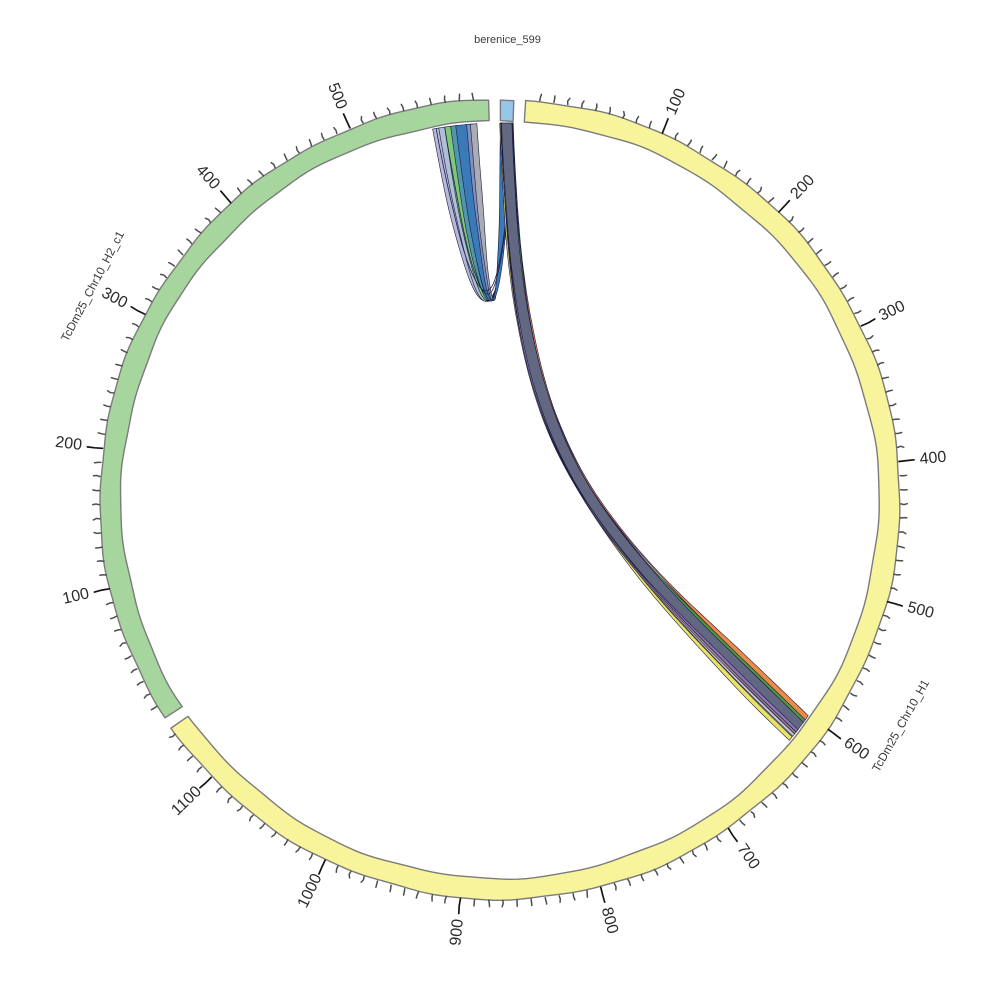 The height and width of the screenshot is (1000, 1000). I want to click on svg-text: 200, so click(68, 444).